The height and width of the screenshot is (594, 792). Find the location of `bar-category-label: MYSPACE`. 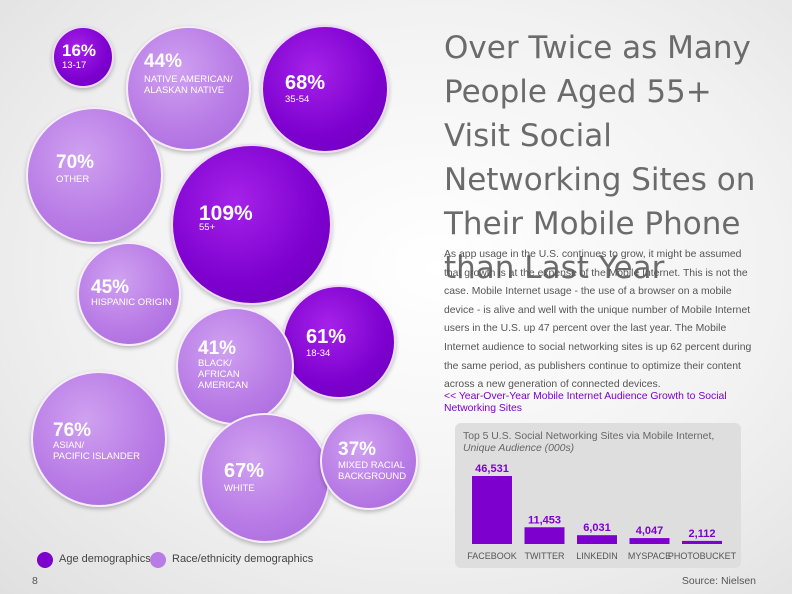

bar-category-label: MYSPACE is located at coordinates (649, 556).